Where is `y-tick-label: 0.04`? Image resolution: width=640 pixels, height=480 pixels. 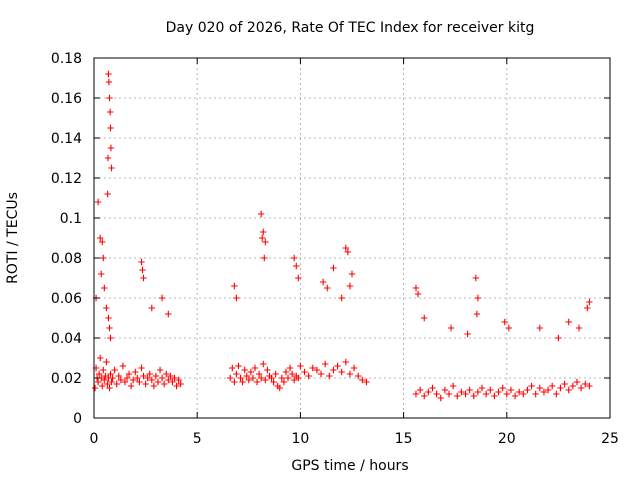 y-tick-label: 0.04 is located at coordinates (66, 339).